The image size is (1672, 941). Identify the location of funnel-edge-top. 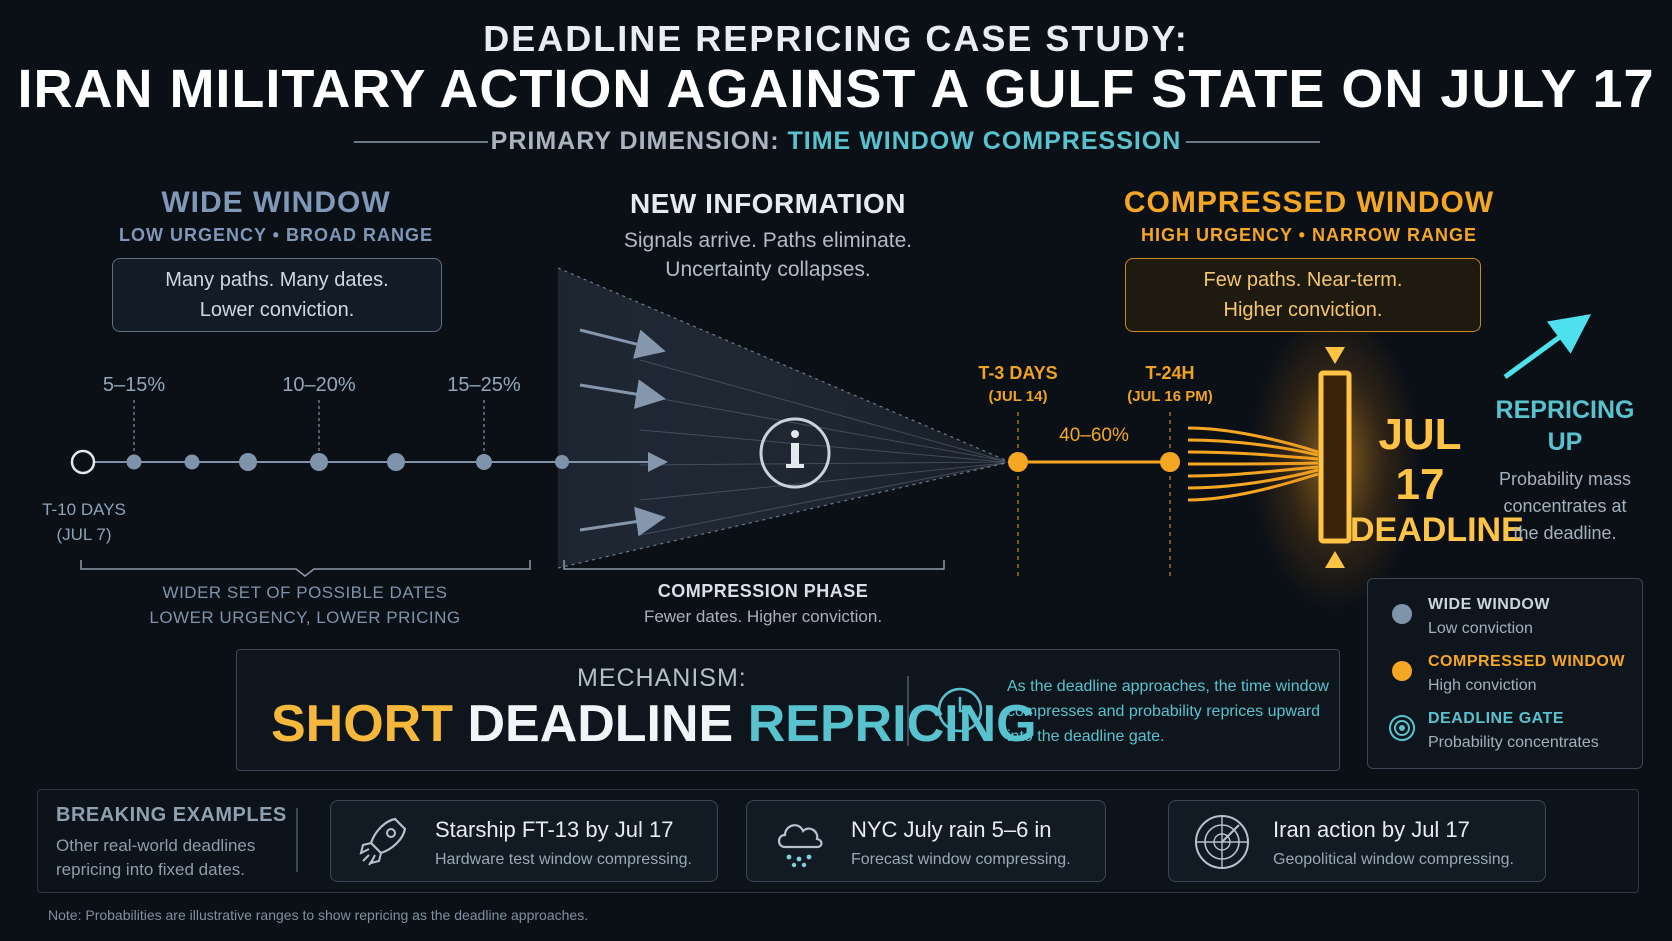
(784, 365).